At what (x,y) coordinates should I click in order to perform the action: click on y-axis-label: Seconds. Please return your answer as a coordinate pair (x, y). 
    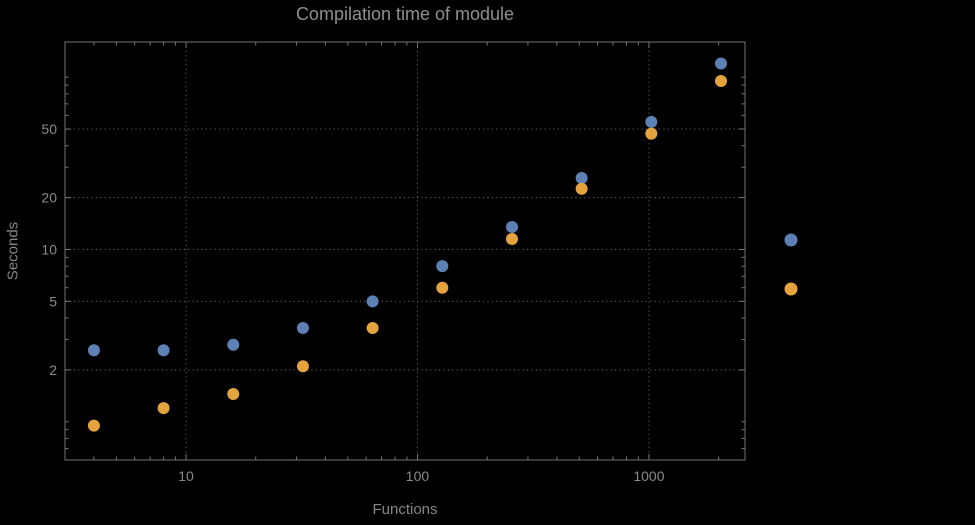
    Looking at the image, I should click on (13, 251).